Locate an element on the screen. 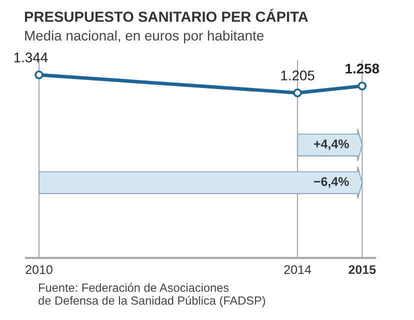  text: −6,4% is located at coordinates (331, 182).